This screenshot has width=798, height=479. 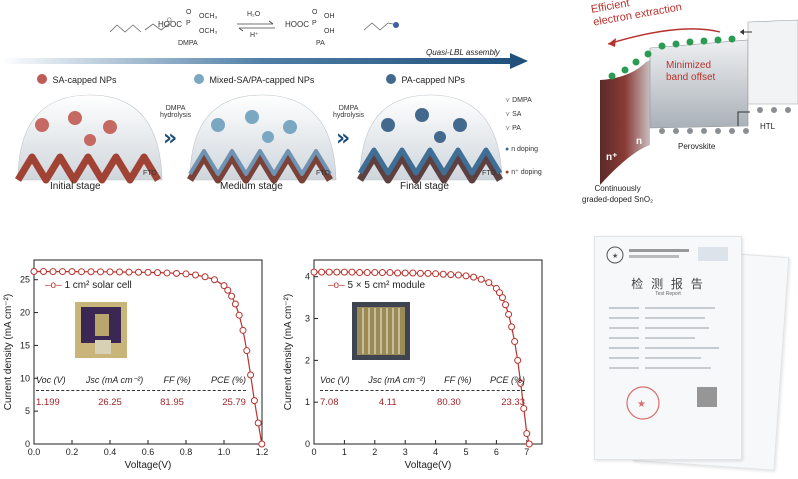 I want to click on extraction-arrow, so click(x=664, y=36).